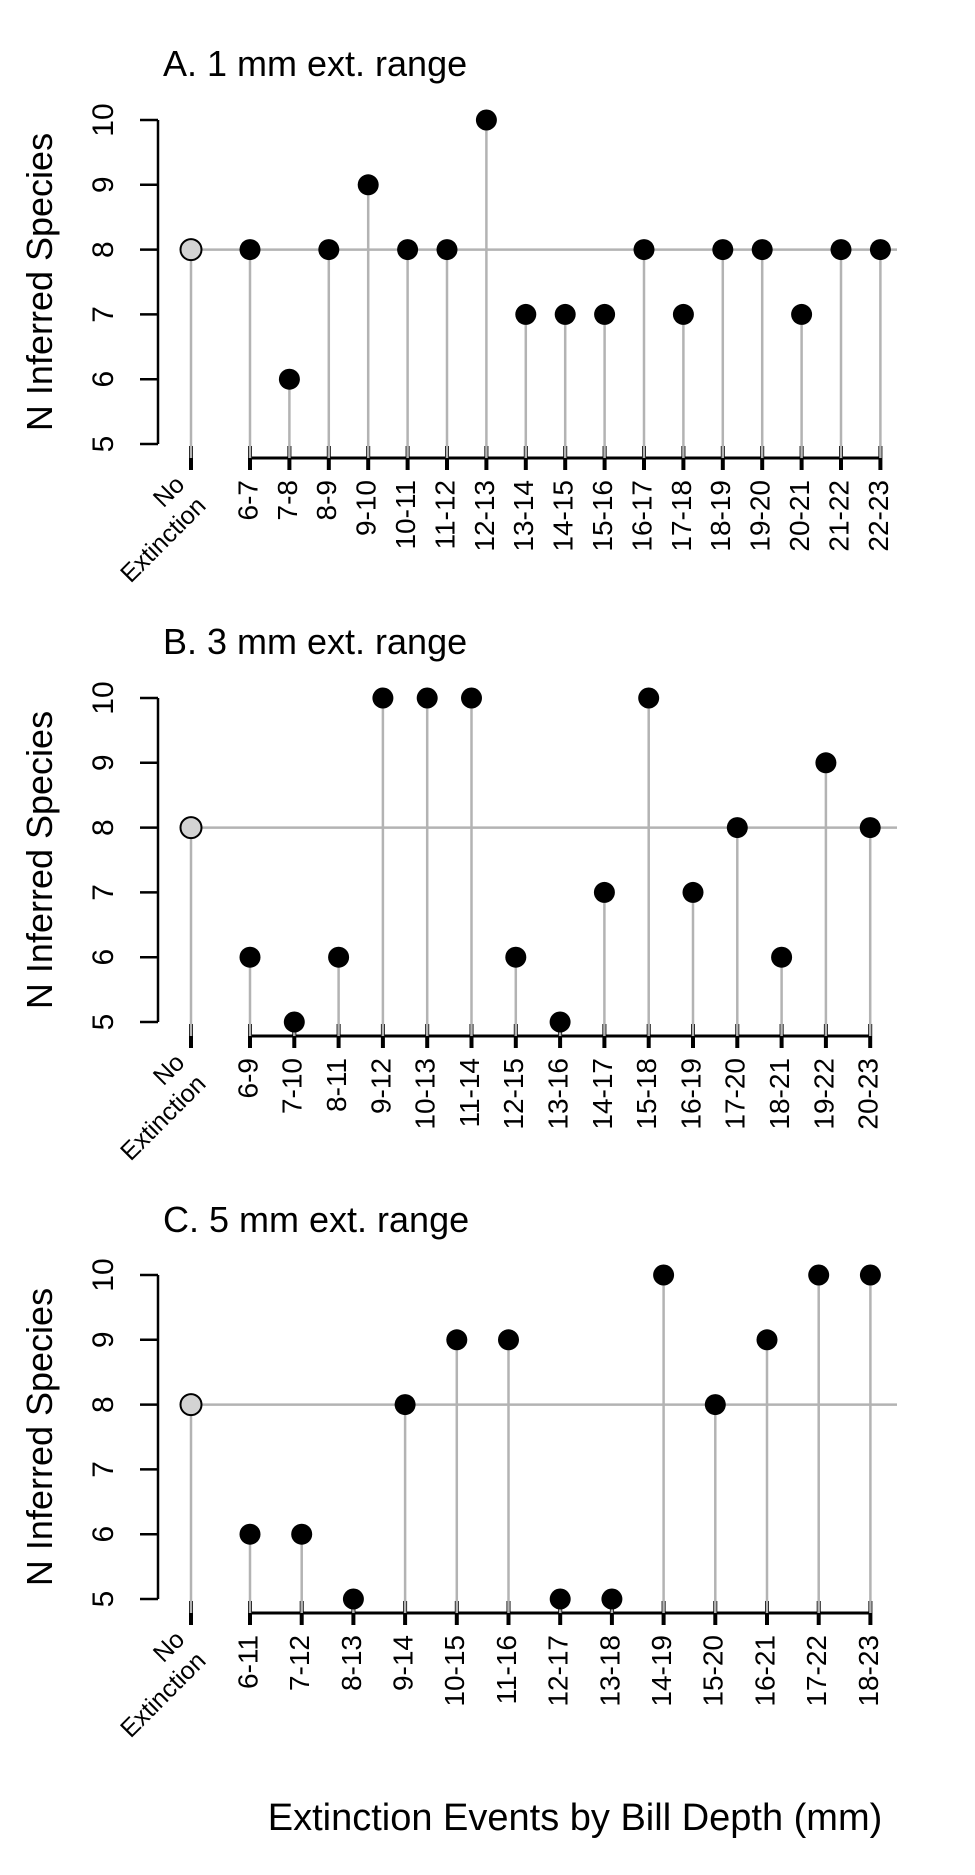 The image size is (975, 1875). What do you see at coordinates (838, 516) in the screenshot?
I see `x-tick-label: 21-22` at bounding box center [838, 516].